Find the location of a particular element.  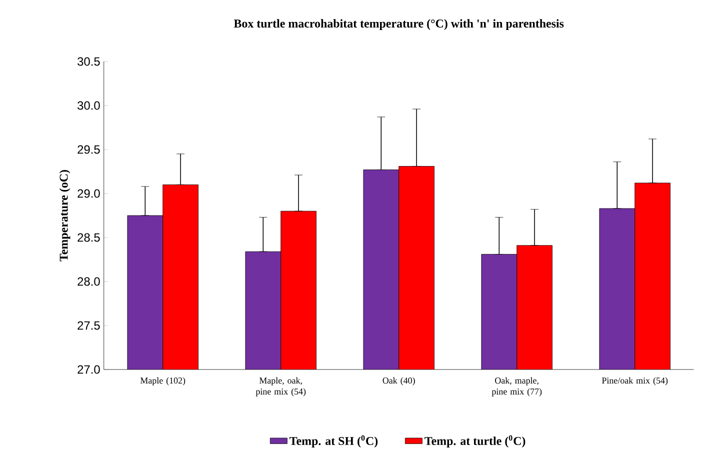

legend-label: Temp. at SH ($^{0}$C) is located at coordinates (334, 441).